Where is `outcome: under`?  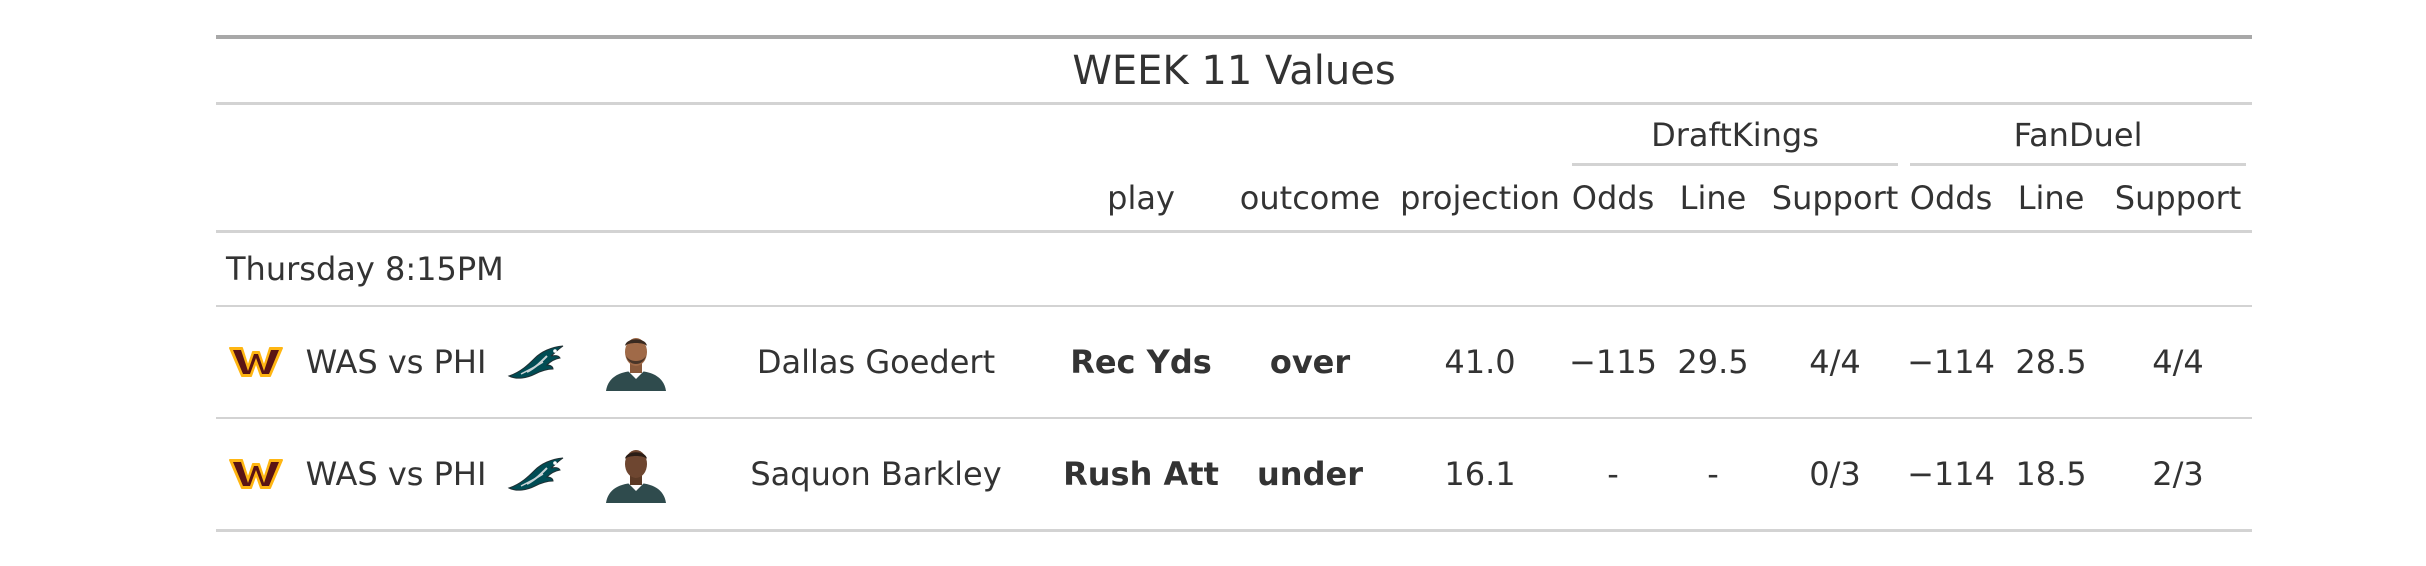 outcome: under is located at coordinates (1310, 475).